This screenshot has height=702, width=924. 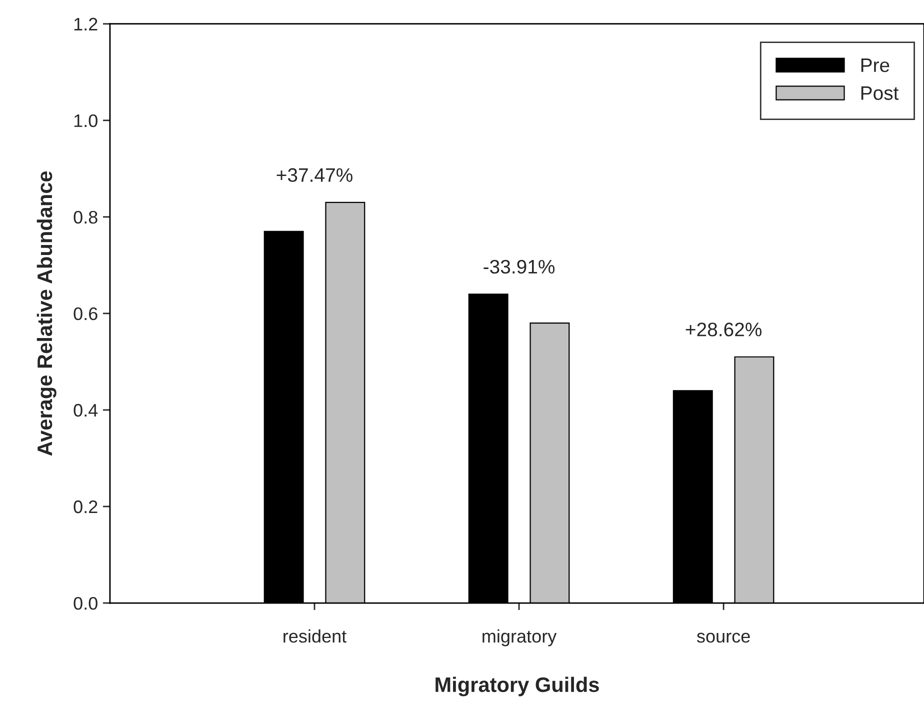 What do you see at coordinates (519, 637) in the screenshot?
I see `x-tick-label: migratory` at bounding box center [519, 637].